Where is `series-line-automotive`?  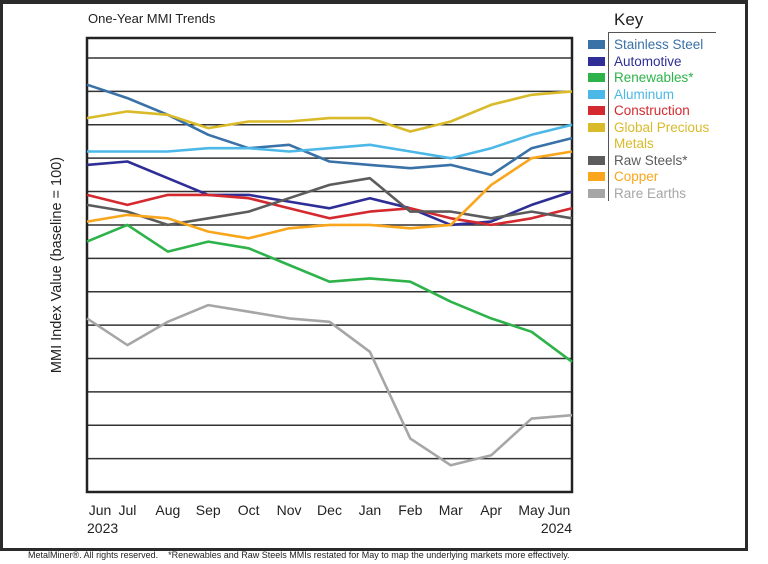 series-line-automotive is located at coordinates (329, 193).